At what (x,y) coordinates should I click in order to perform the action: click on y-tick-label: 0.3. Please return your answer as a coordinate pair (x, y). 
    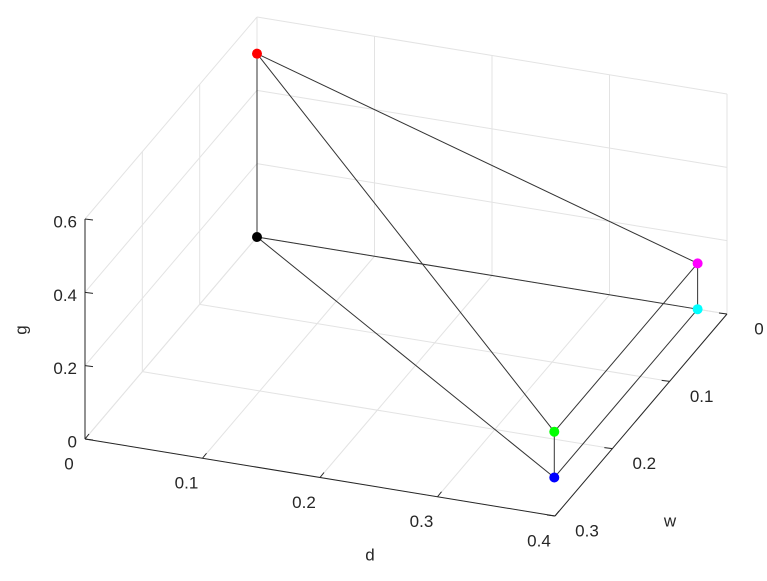
    Looking at the image, I should click on (587, 530).